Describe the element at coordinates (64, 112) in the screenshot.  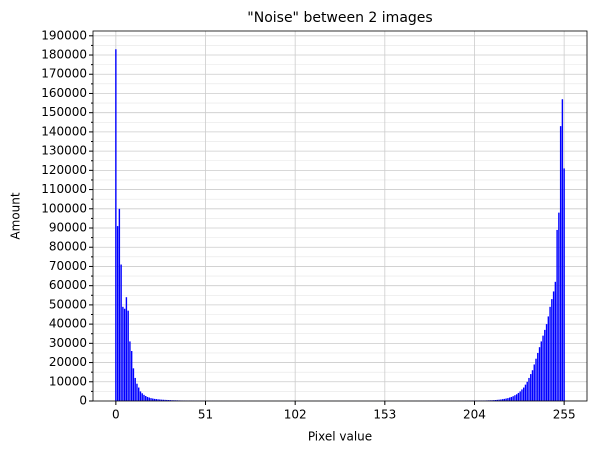
I see `y-tick-label: 150000` at that location.